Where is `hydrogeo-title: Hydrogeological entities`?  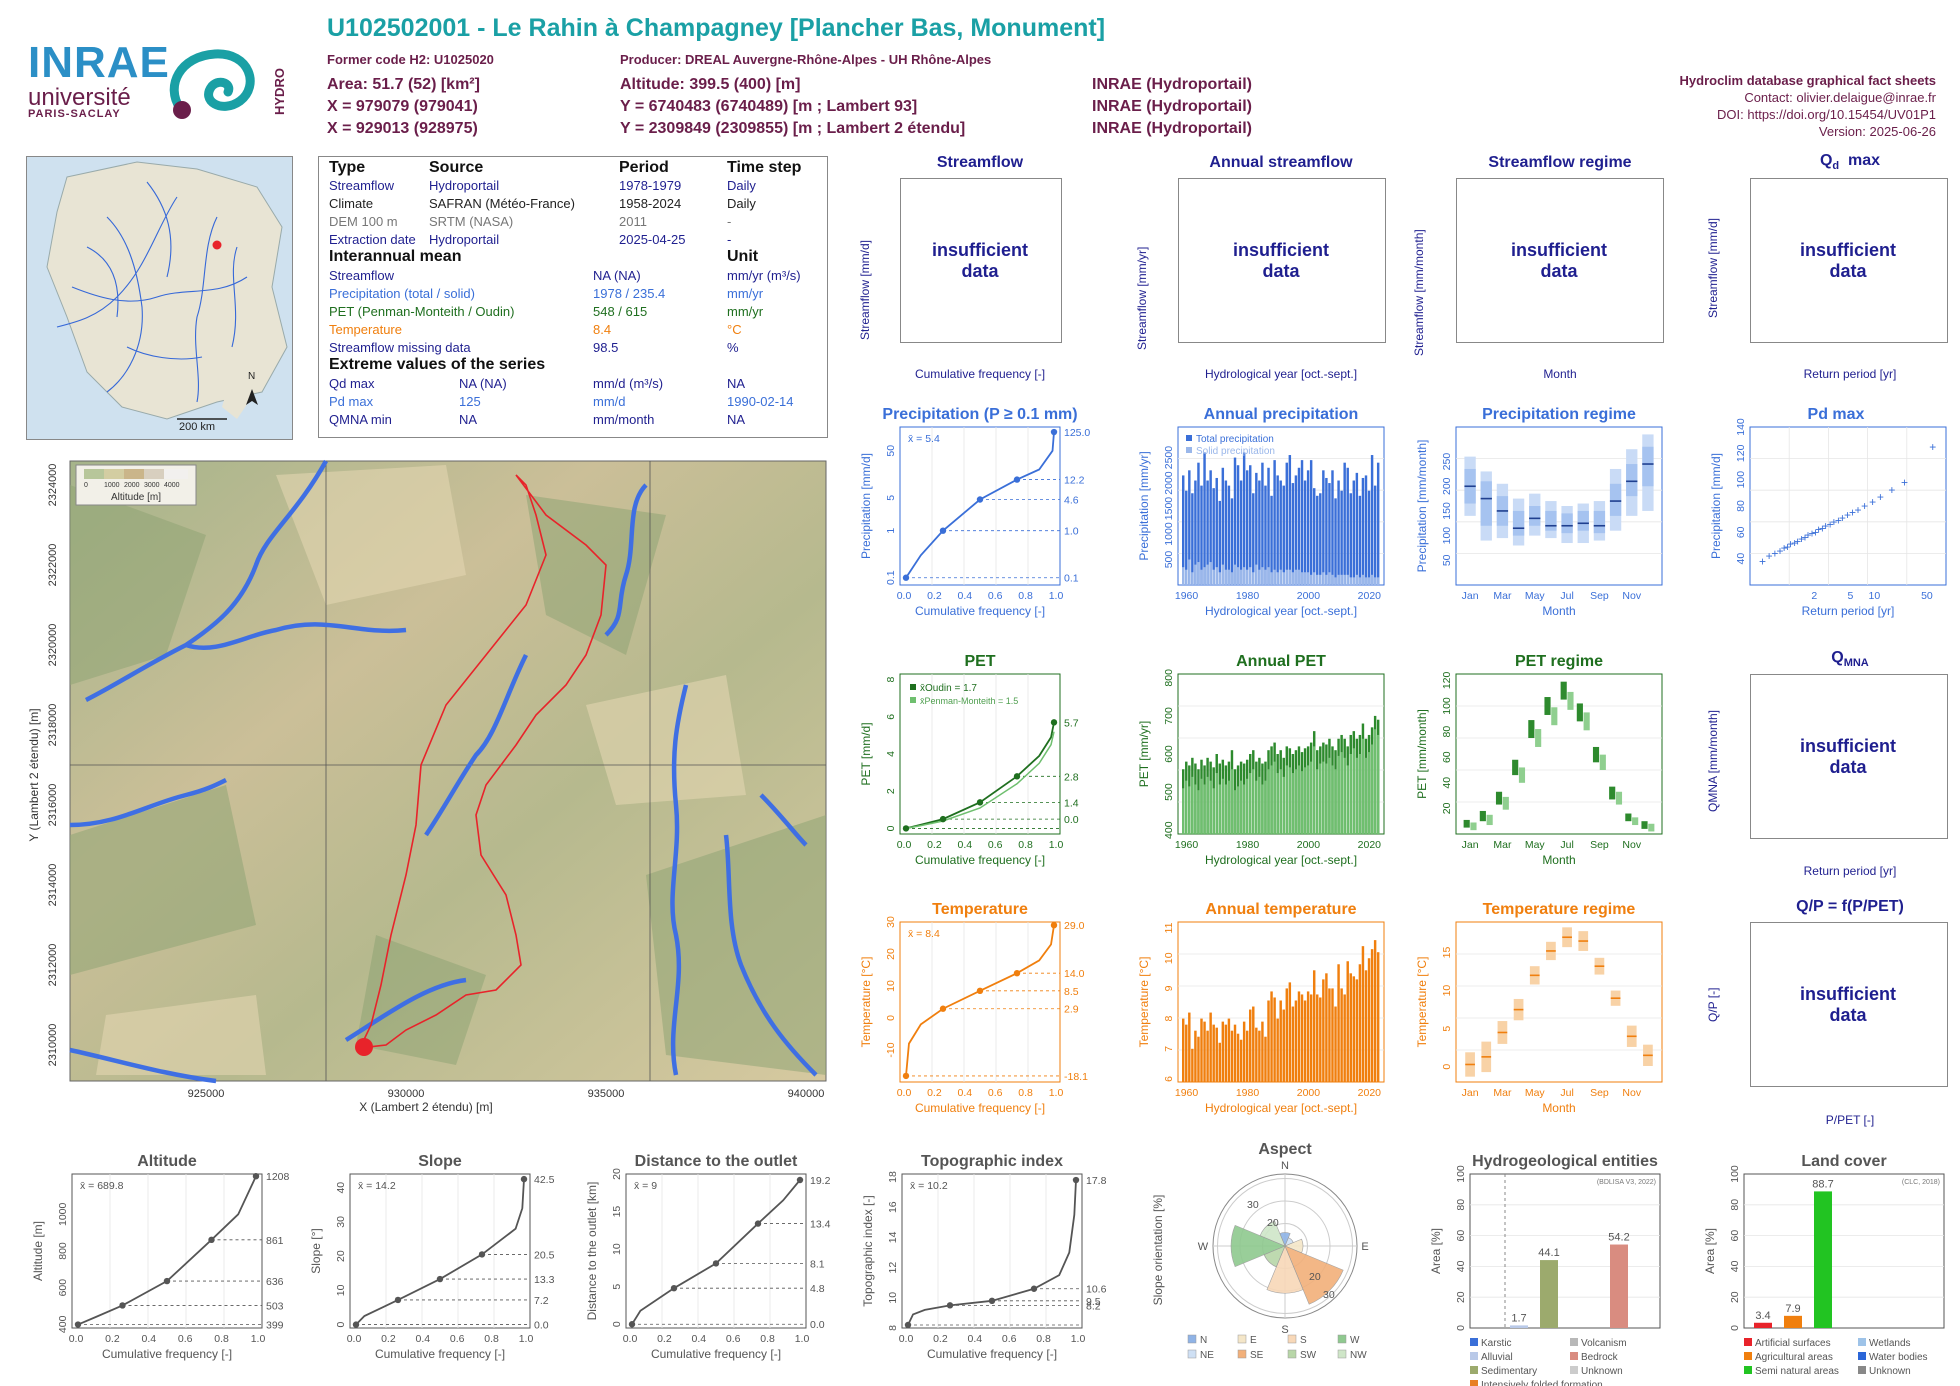 hydrogeo-title: Hydrogeological entities is located at coordinates (1565, 1161).